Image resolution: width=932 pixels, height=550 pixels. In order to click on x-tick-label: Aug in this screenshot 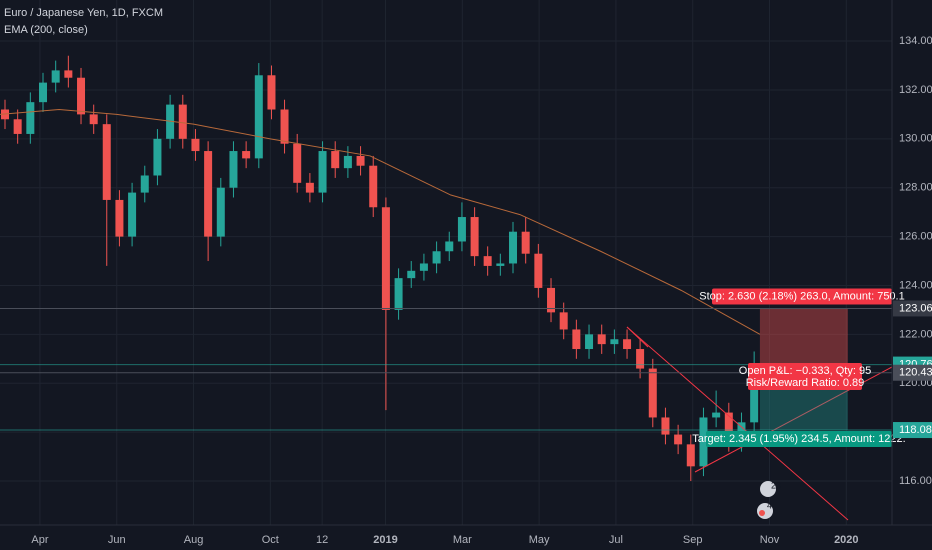, I will do `click(194, 540)`.